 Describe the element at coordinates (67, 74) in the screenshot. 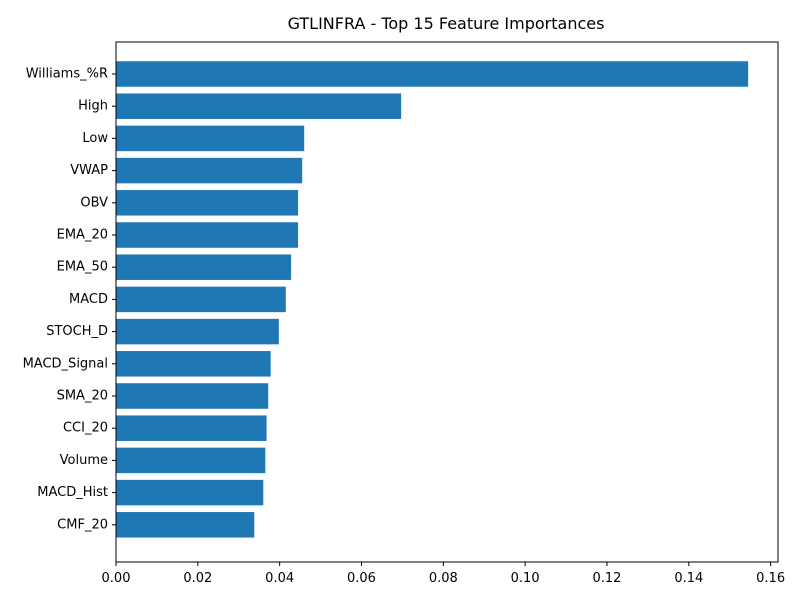

I see `y-tick-label: Williams_%R` at that location.